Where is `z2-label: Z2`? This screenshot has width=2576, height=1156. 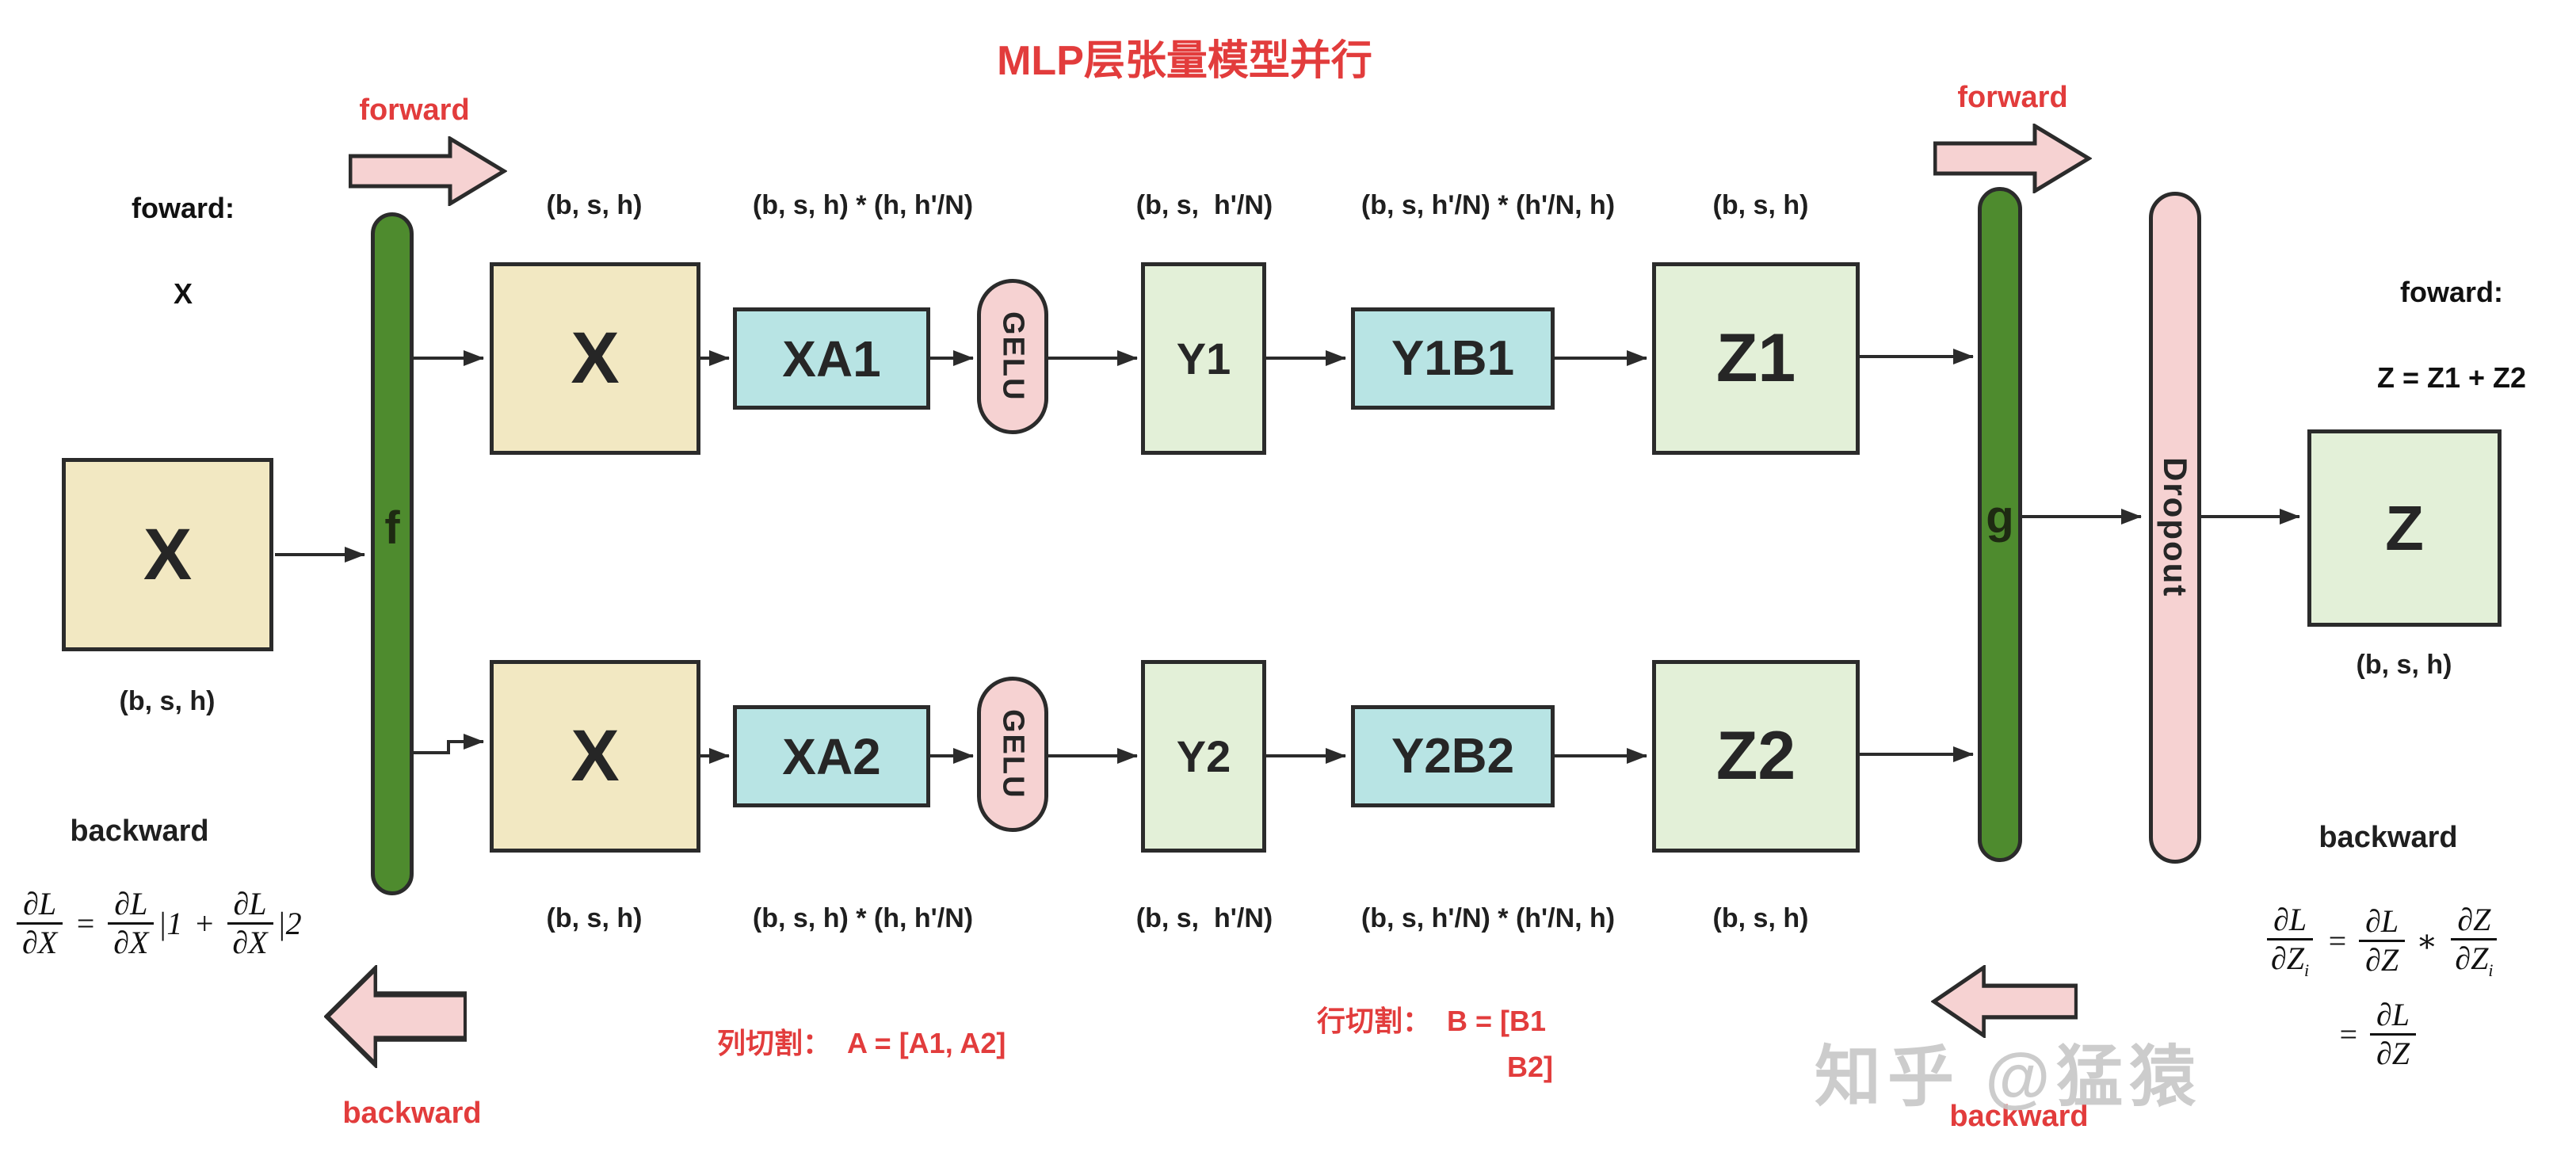 z2-label: Z2 is located at coordinates (1755, 756).